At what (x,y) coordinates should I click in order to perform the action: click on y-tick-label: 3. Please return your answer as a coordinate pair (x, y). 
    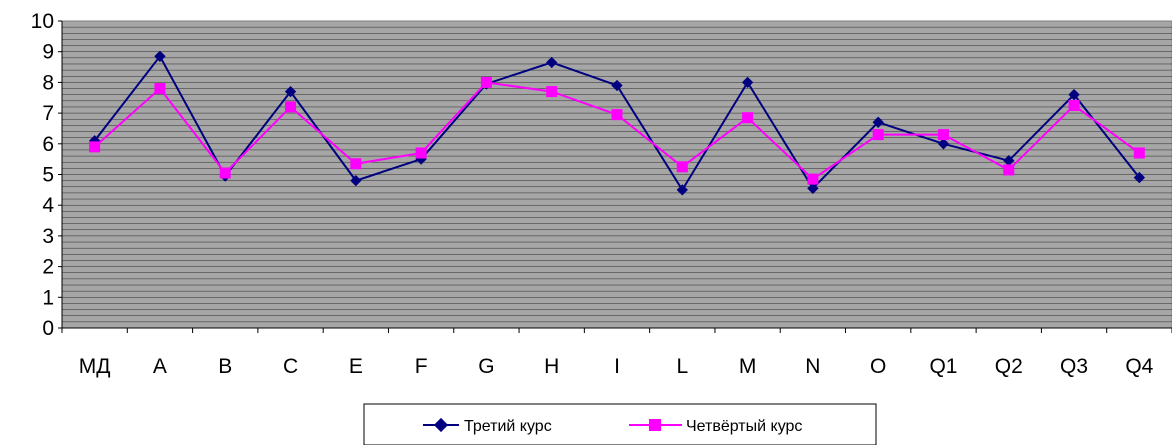
    Looking at the image, I should click on (48, 236).